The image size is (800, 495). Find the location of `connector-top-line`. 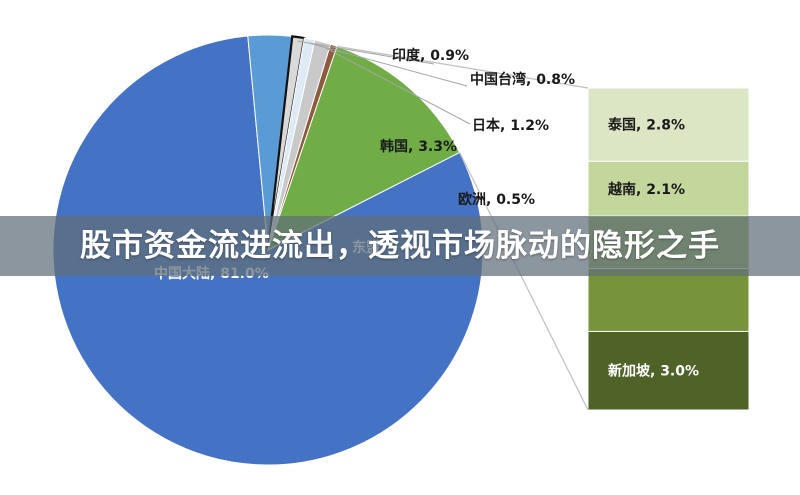

connector-top-line is located at coordinates (462, 67).